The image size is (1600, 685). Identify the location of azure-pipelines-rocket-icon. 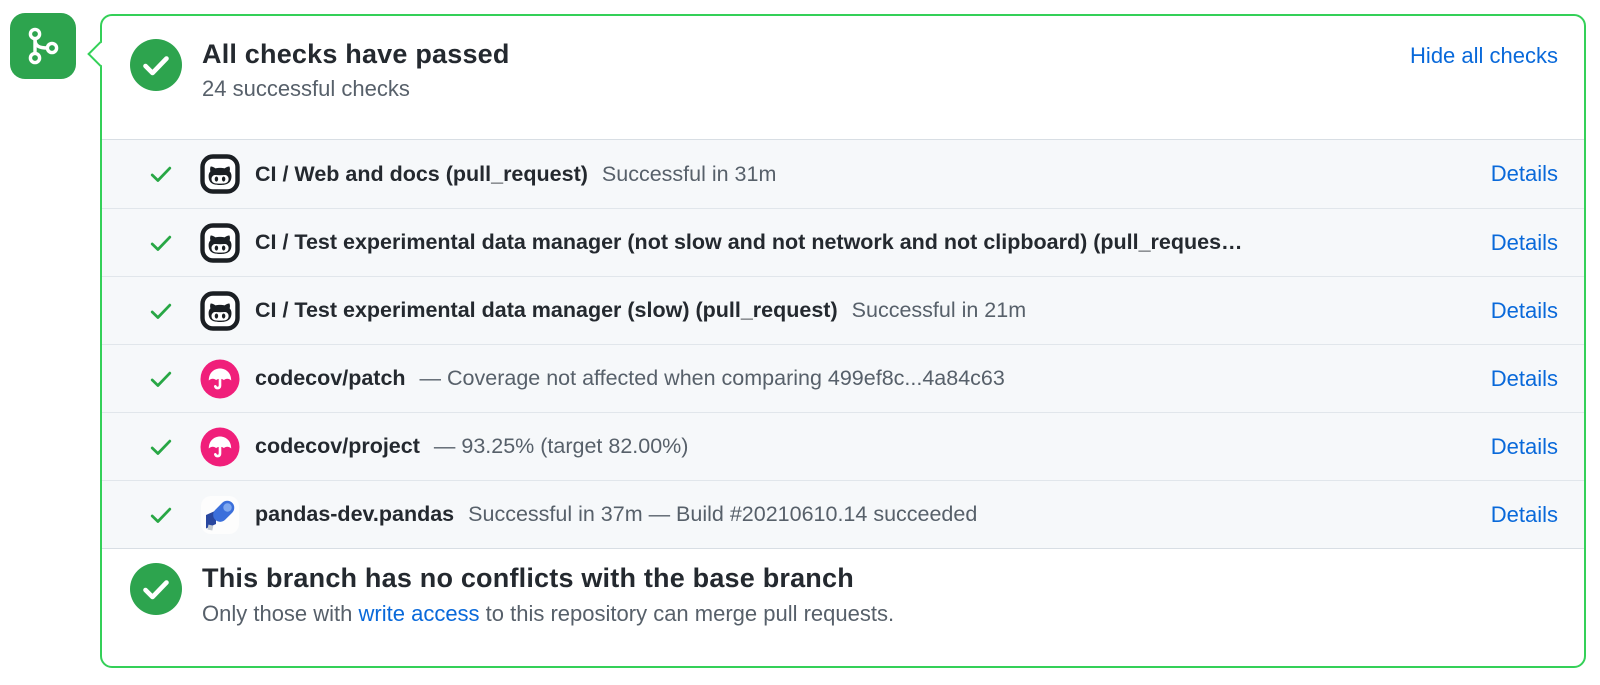
(220, 514).